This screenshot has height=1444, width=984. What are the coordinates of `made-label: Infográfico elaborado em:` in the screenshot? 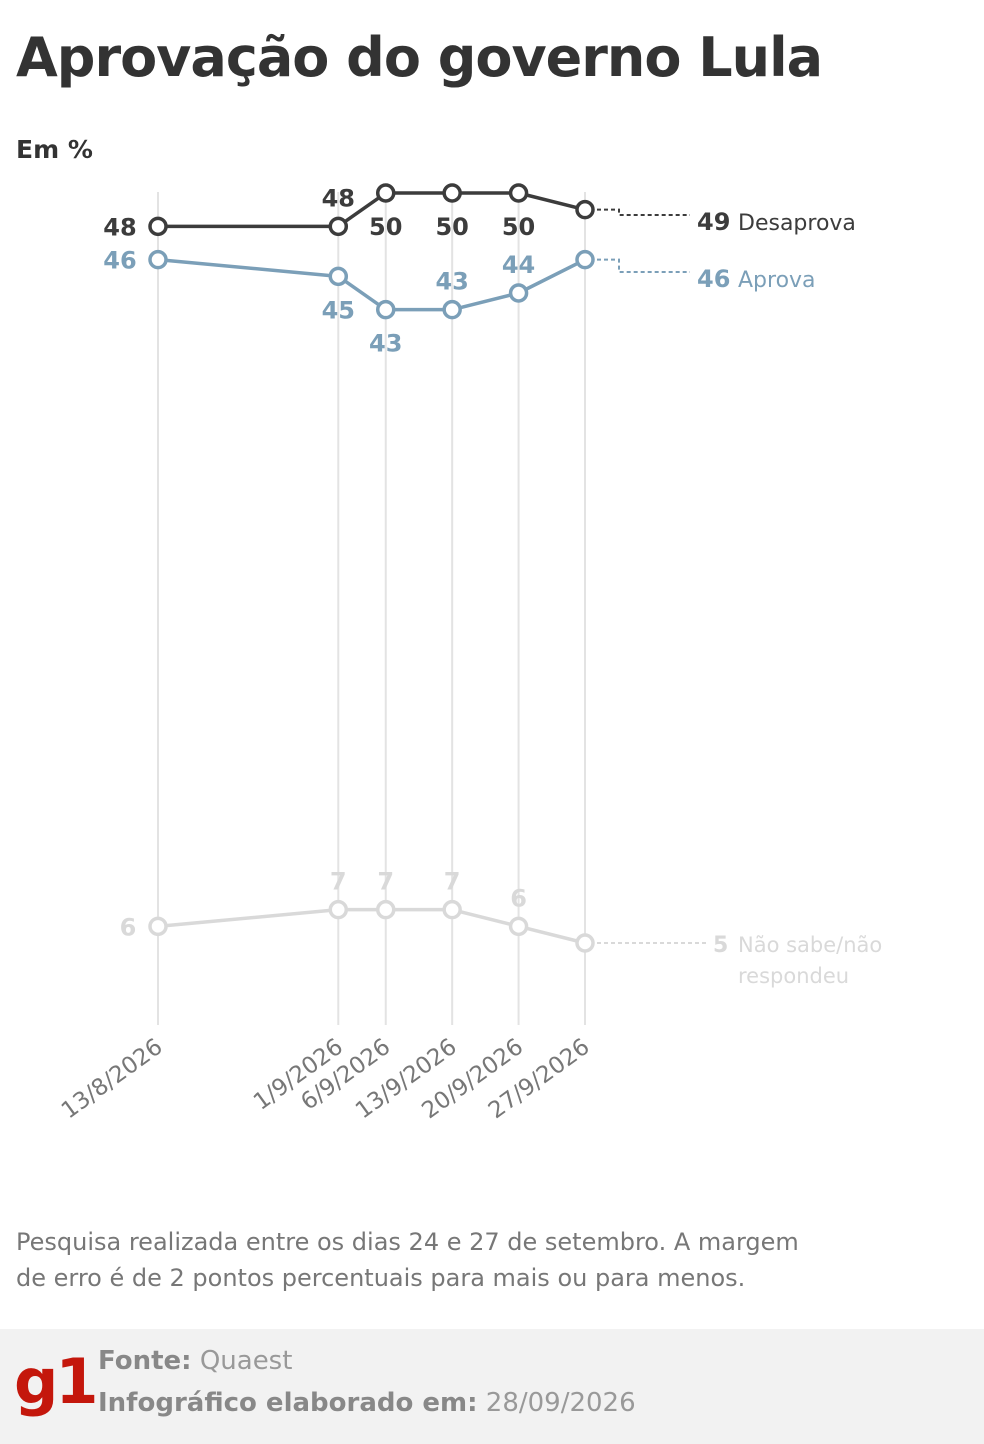 It's located at (288, 1403).